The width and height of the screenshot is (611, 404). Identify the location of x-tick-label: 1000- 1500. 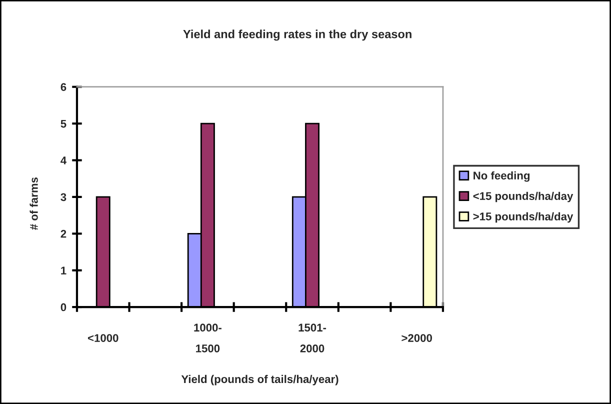
(208, 338).